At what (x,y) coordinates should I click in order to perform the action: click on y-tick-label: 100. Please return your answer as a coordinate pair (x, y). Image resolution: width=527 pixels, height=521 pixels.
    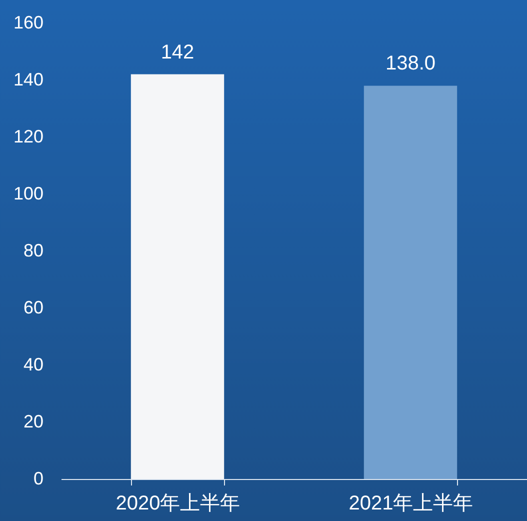
    Looking at the image, I should click on (28, 194).